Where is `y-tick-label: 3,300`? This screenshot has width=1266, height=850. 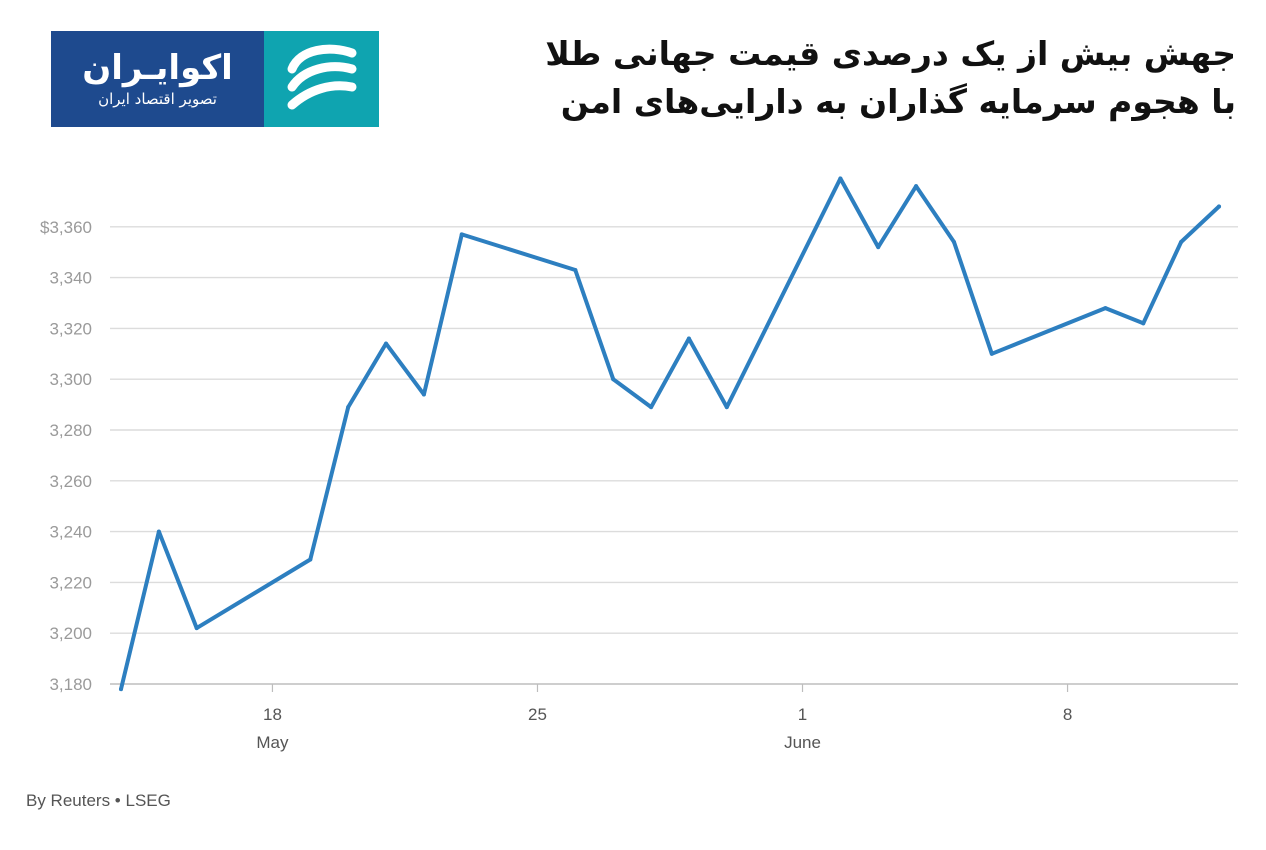 y-tick-label: 3,300 is located at coordinates (70, 379).